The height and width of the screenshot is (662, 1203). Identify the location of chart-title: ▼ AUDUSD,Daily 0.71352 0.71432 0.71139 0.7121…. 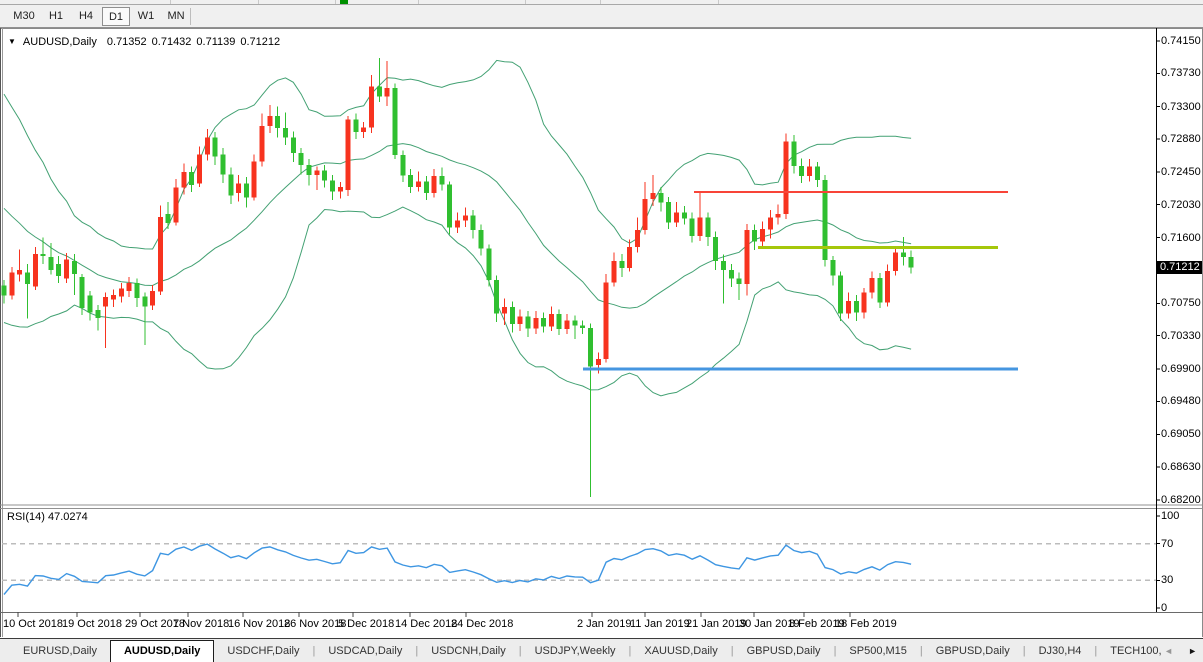
(146, 42).